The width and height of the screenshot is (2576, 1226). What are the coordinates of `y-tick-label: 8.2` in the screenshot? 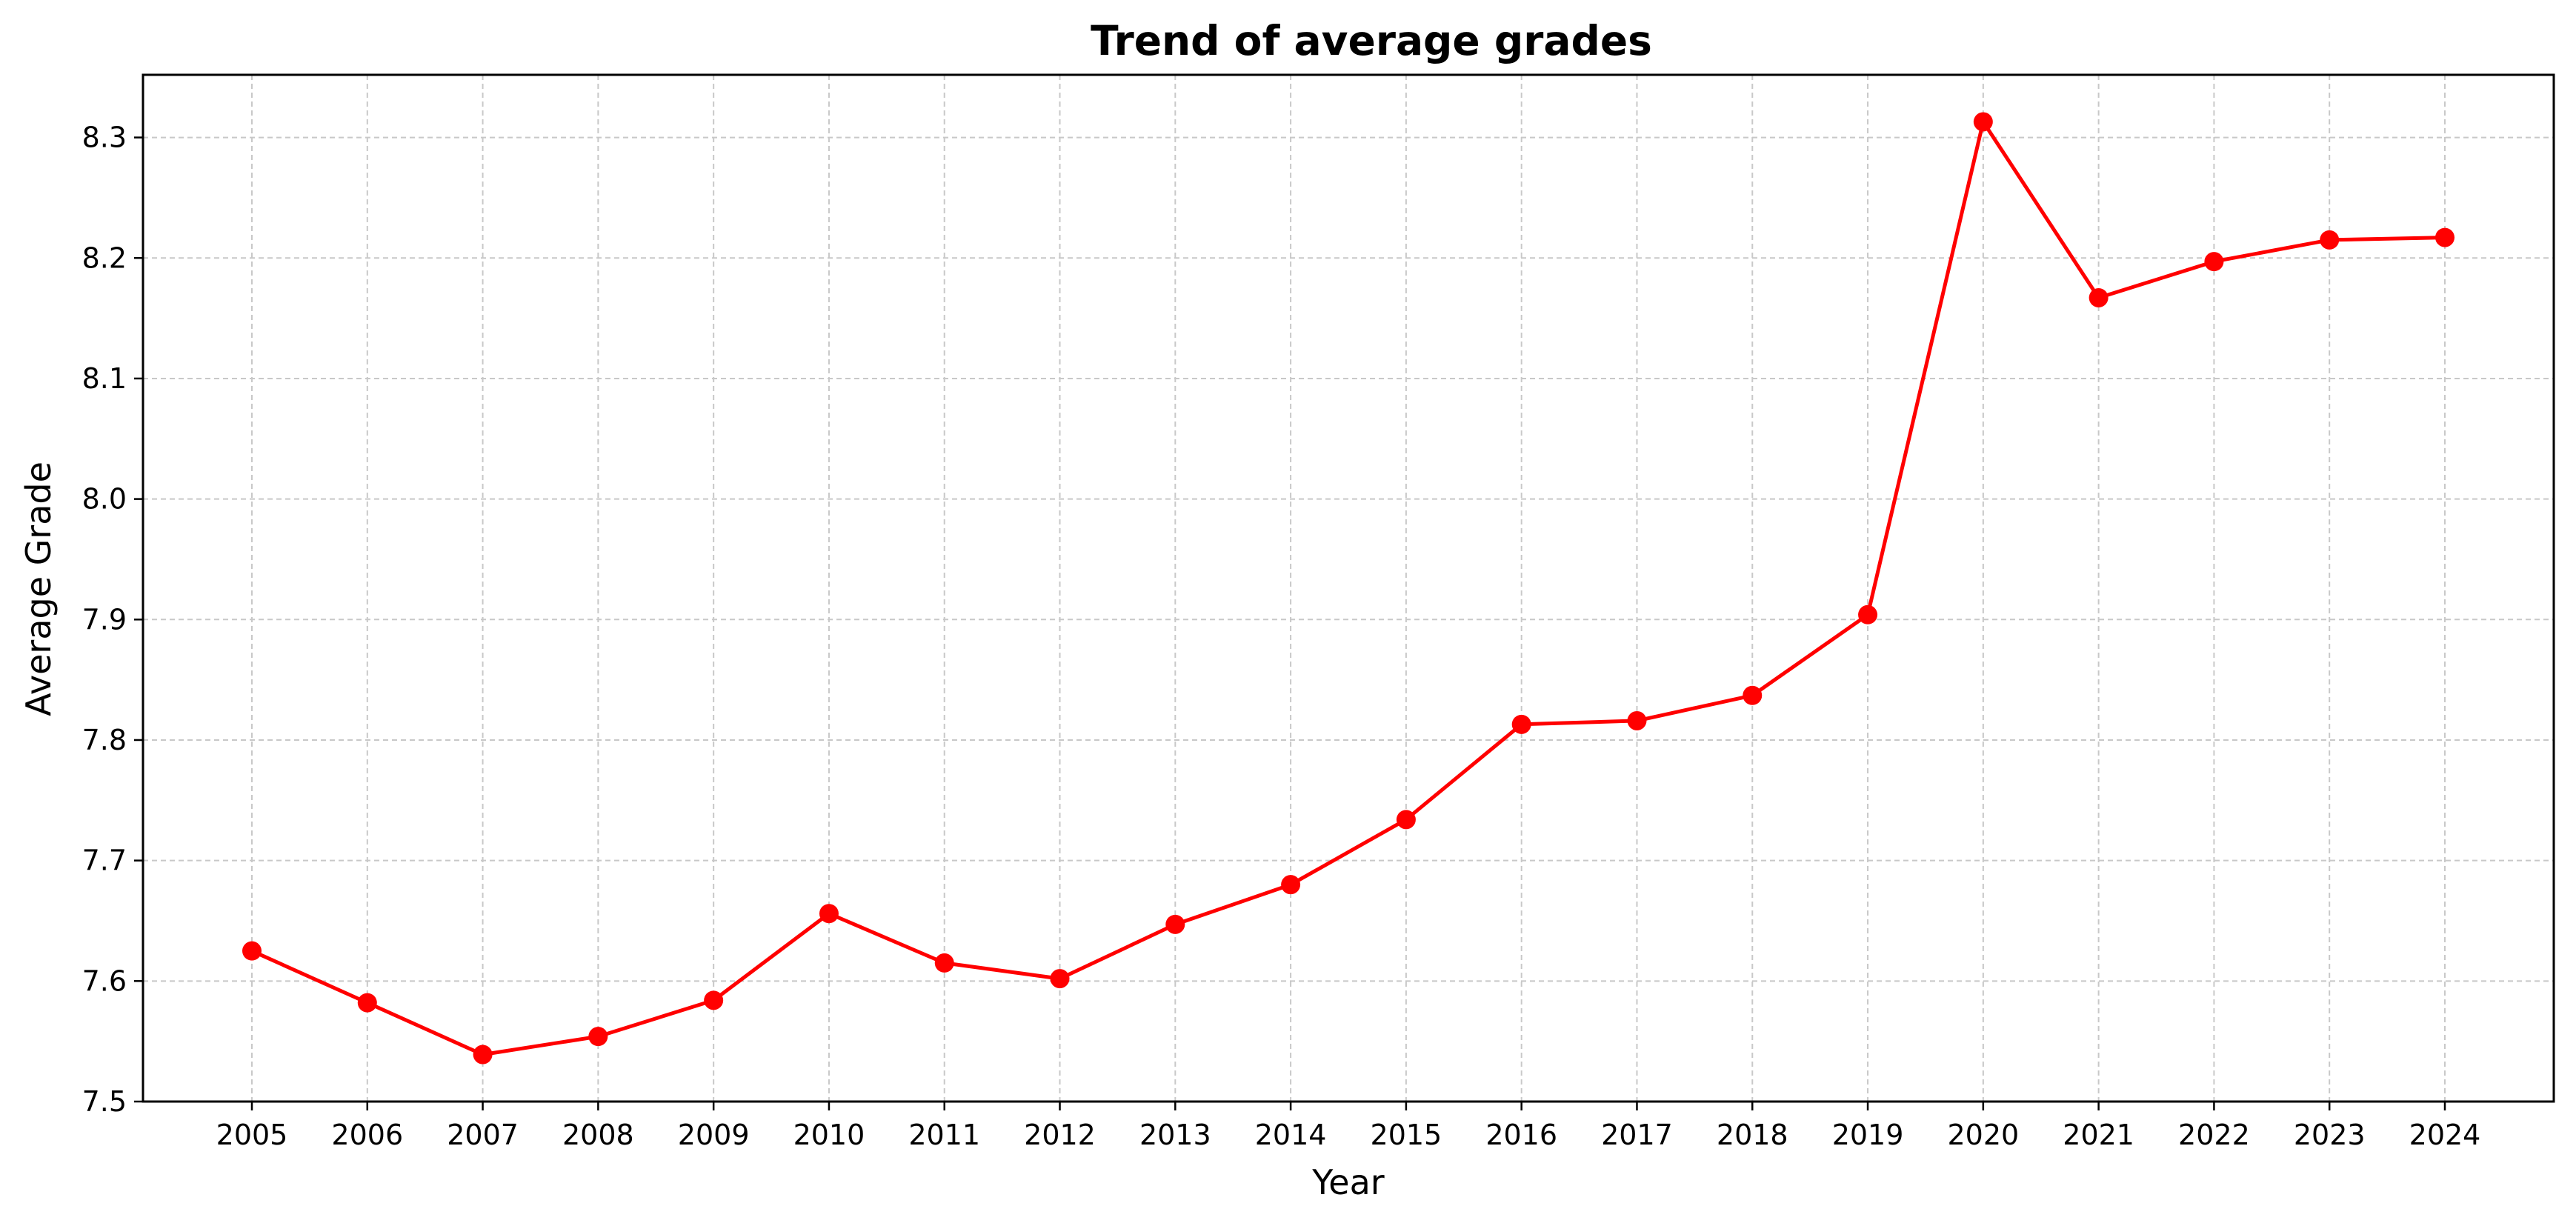 It's located at (104, 257).